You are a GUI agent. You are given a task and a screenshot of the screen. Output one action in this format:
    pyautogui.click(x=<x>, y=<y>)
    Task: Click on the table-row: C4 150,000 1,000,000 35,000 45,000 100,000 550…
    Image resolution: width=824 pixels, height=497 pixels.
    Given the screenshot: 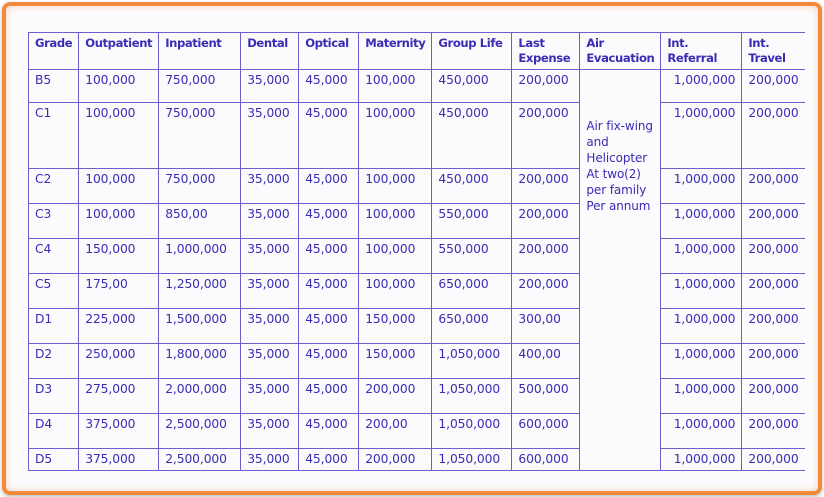 What is the action you would take?
    pyautogui.click(x=416, y=256)
    